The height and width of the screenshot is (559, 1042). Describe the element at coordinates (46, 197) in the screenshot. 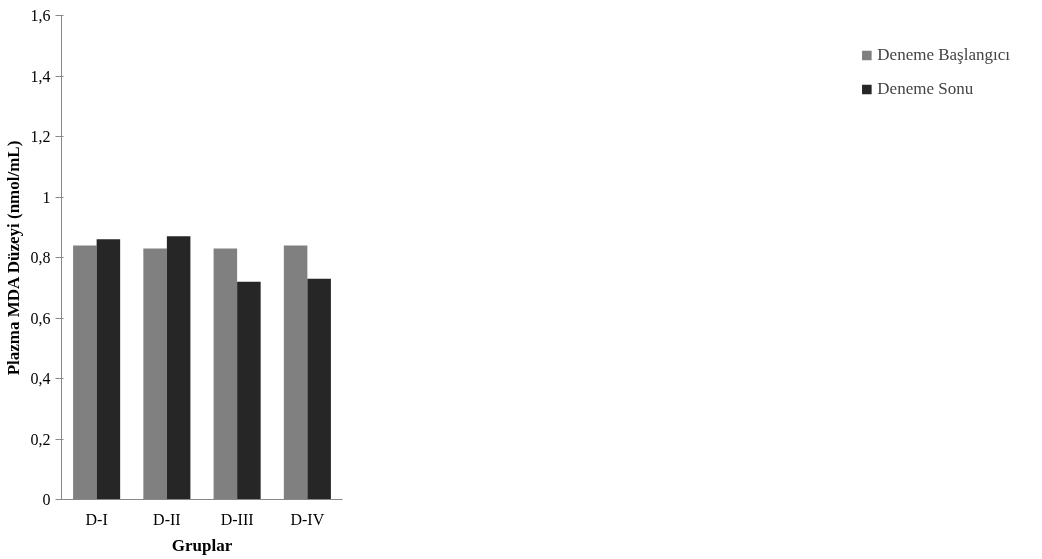

I see `y-tick-label: 1` at that location.